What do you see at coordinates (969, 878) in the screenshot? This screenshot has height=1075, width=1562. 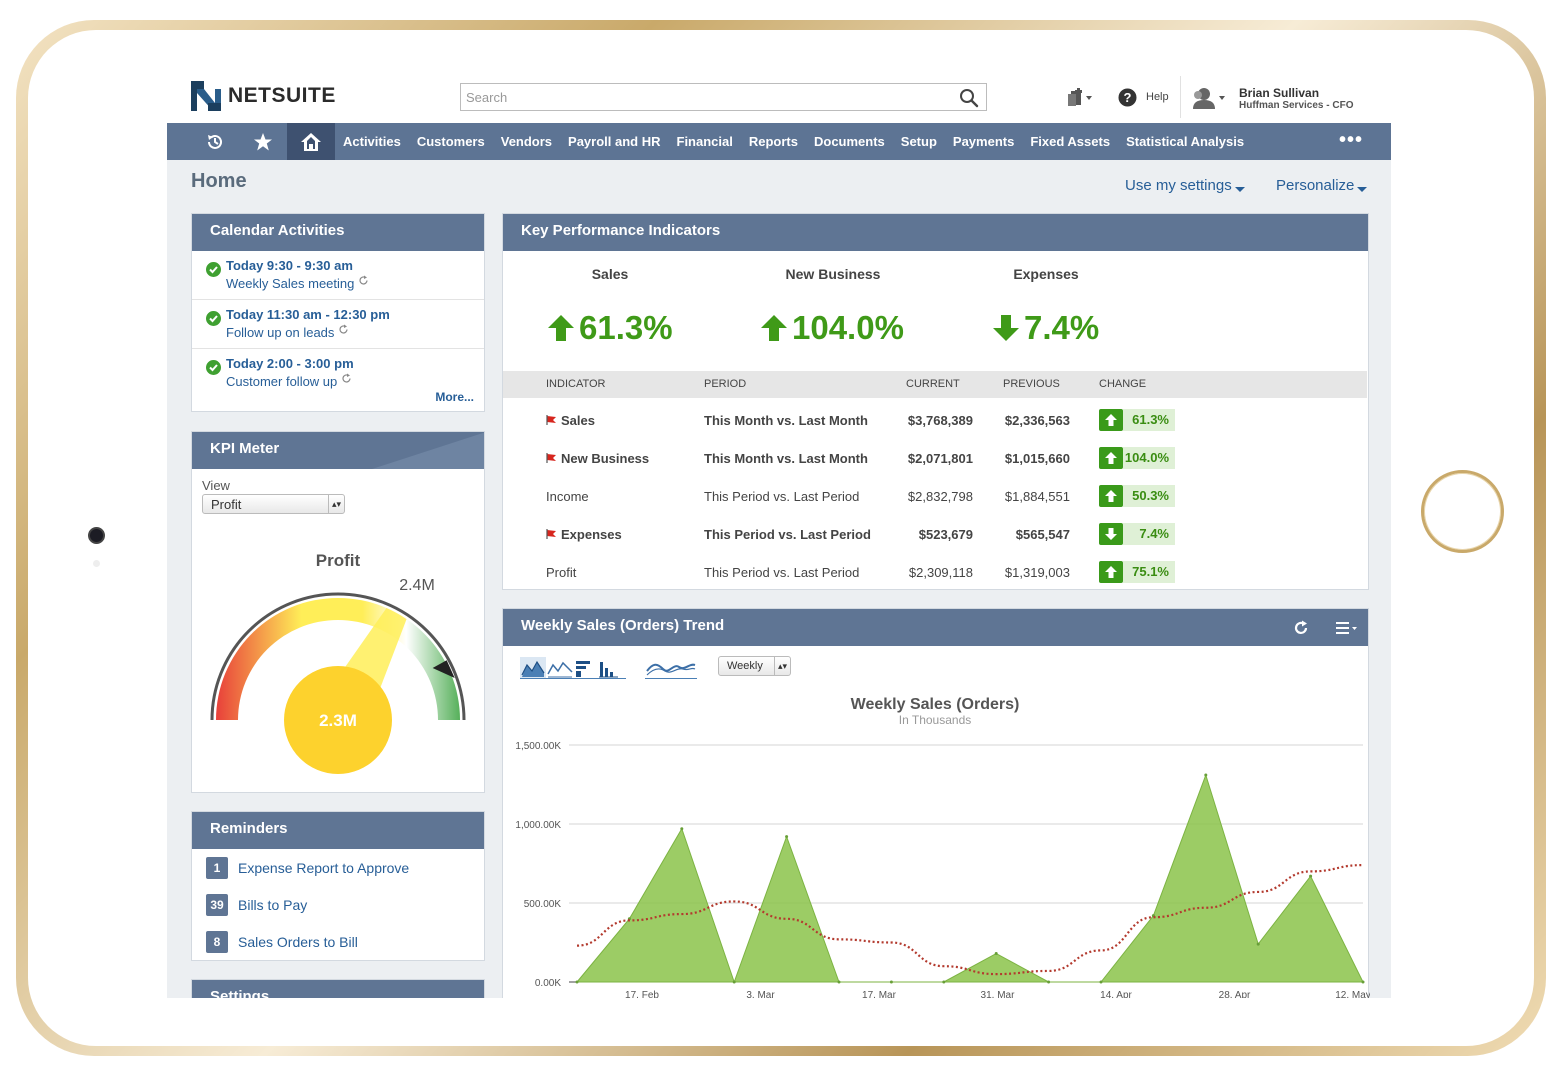 I see `sales-area-series` at bounding box center [969, 878].